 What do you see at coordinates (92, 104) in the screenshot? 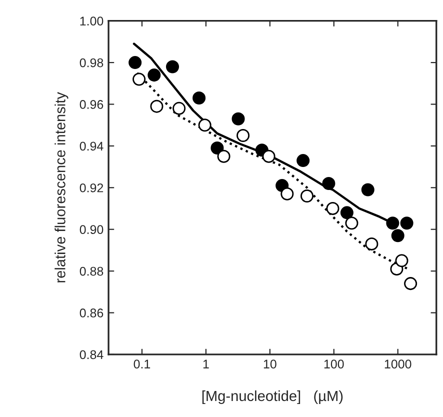
I see `y-tick-label: 0.96` at bounding box center [92, 104].